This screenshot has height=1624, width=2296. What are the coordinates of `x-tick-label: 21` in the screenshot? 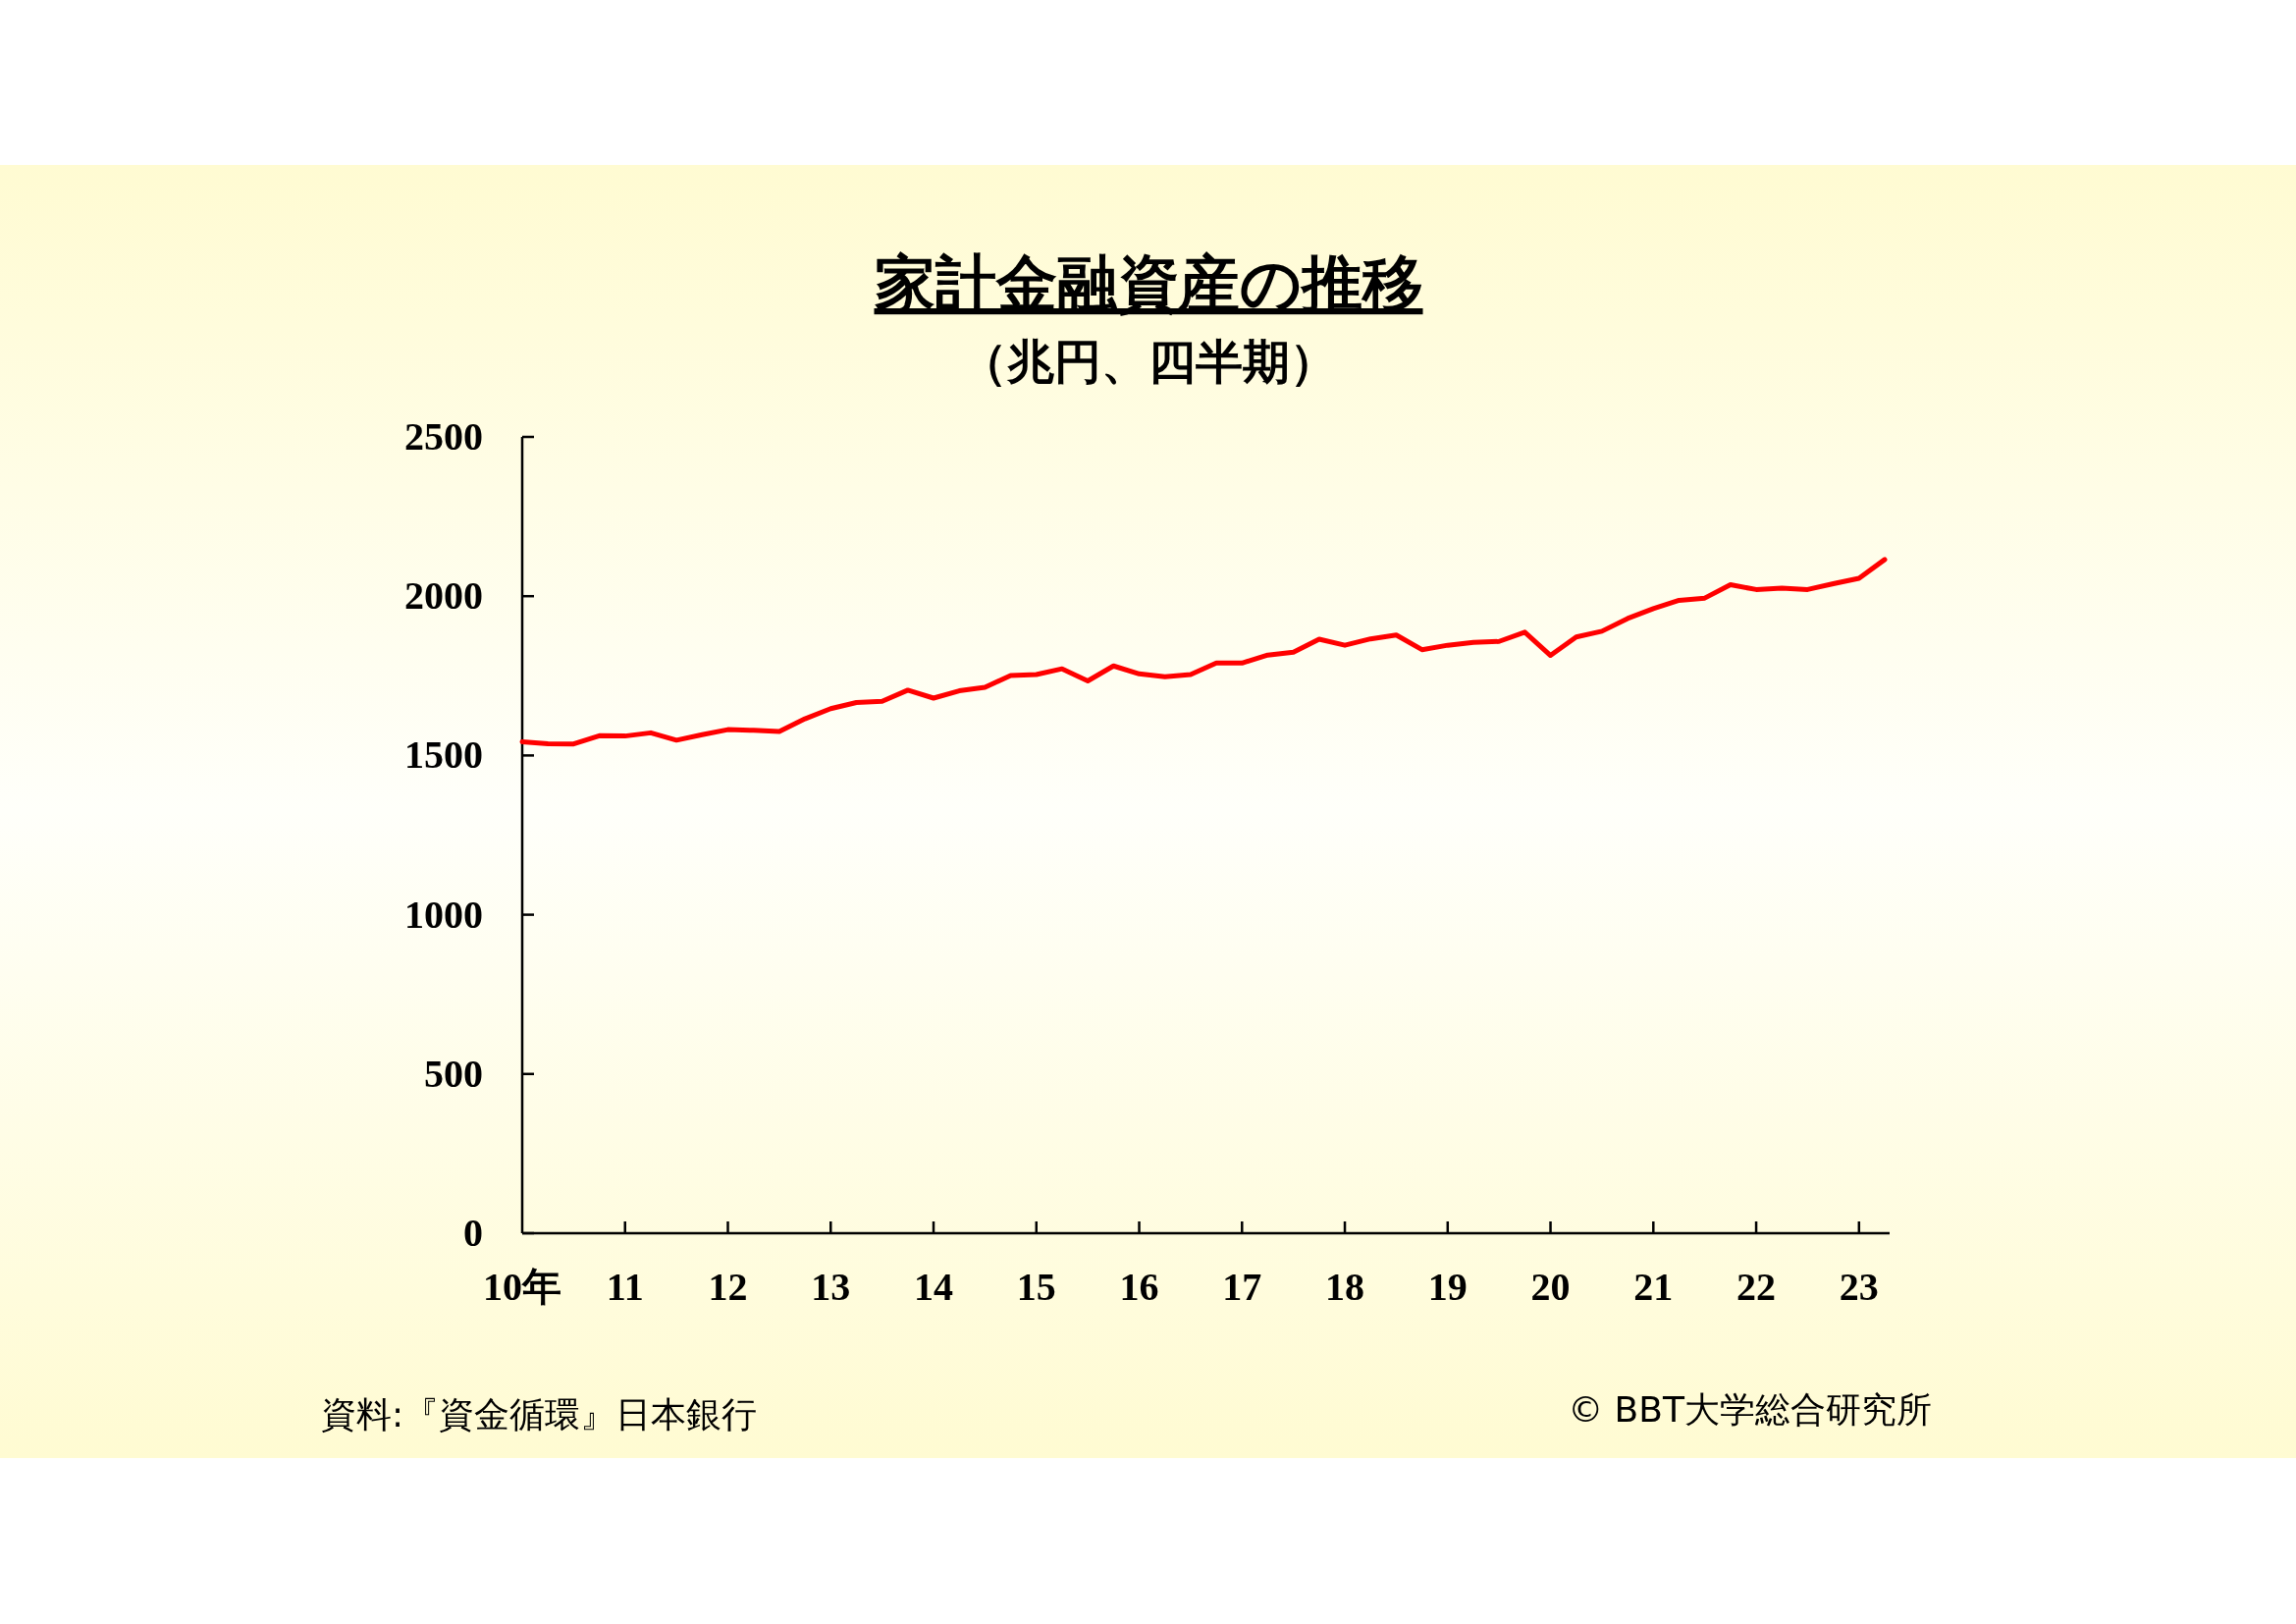 It's located at (1653, 1287).